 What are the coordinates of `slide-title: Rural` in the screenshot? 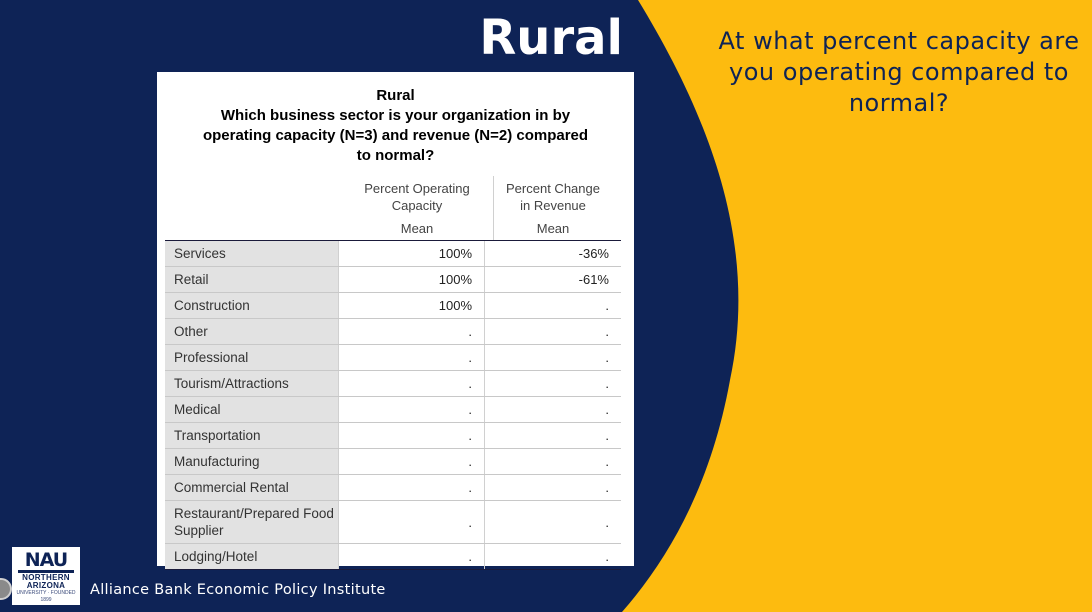 It's located at (551, 38).